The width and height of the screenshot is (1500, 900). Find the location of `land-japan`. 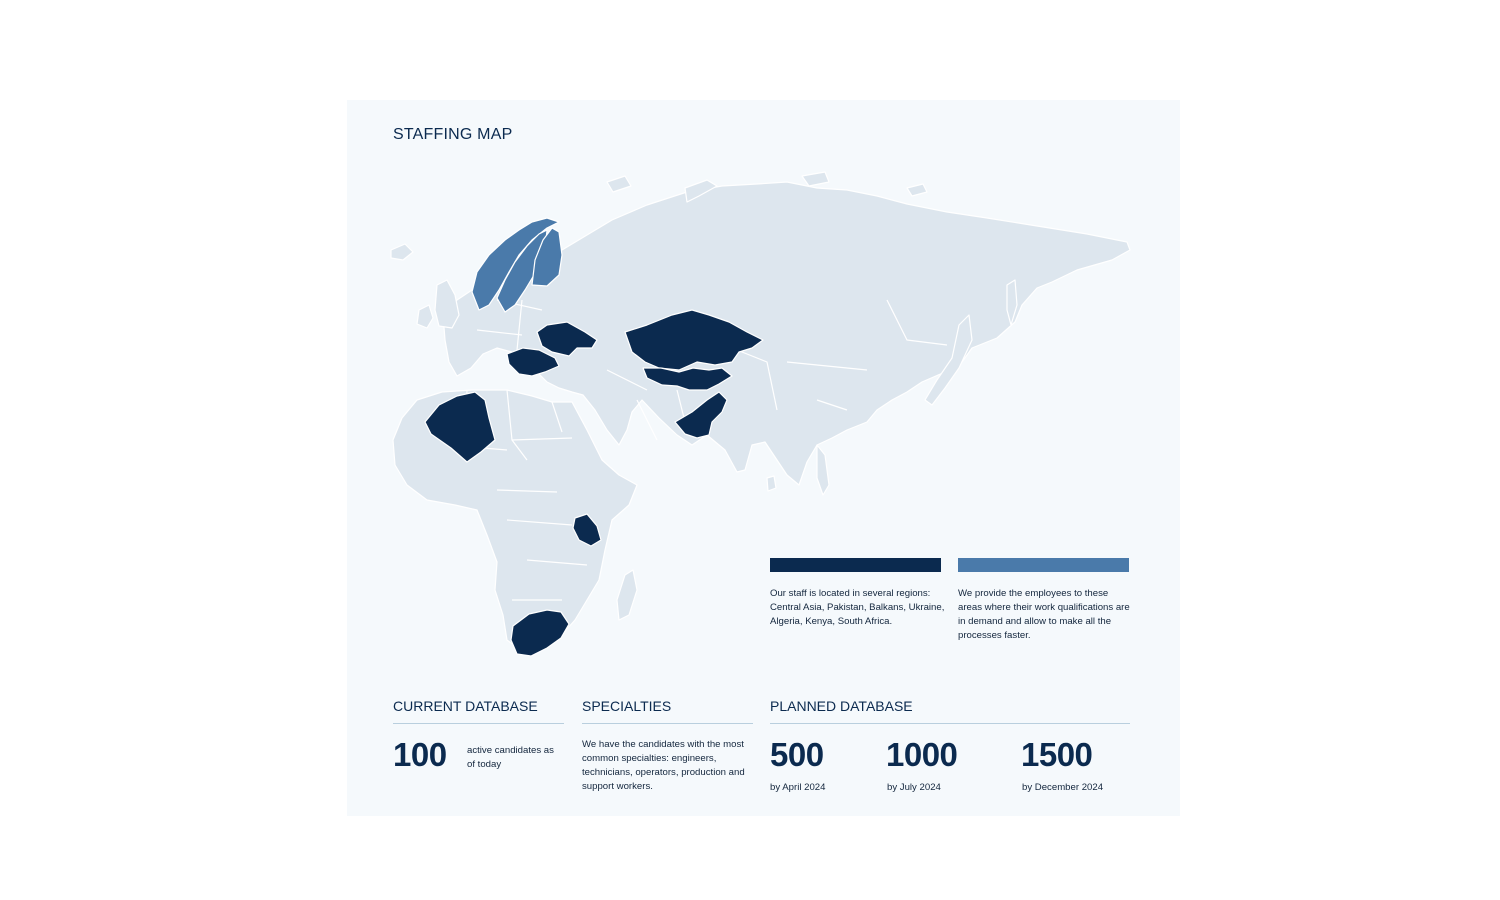

land-japan is located at coordinates (948, 360).